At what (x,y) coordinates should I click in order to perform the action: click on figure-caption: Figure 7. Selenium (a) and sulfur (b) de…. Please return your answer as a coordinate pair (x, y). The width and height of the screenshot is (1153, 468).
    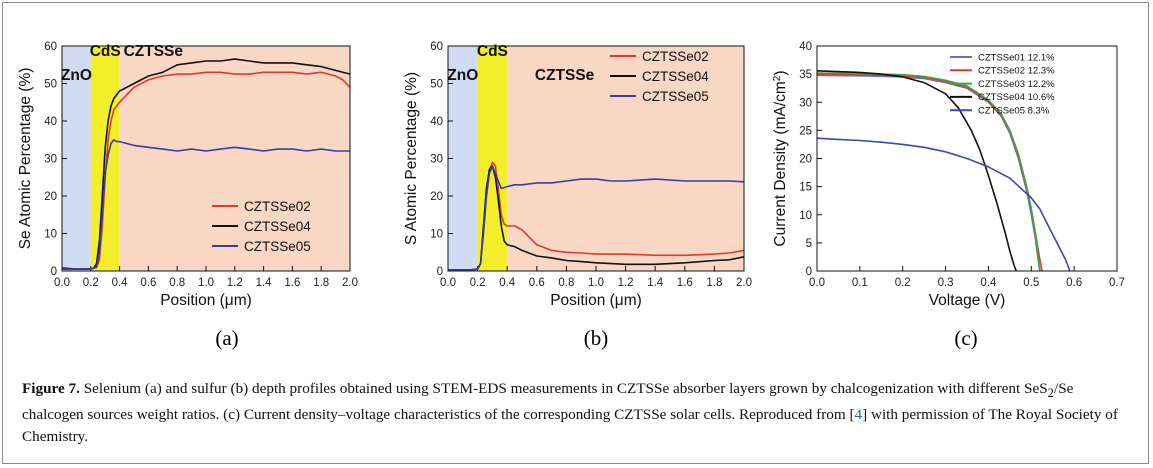
    Looking at the image, I should click on (577, 413).